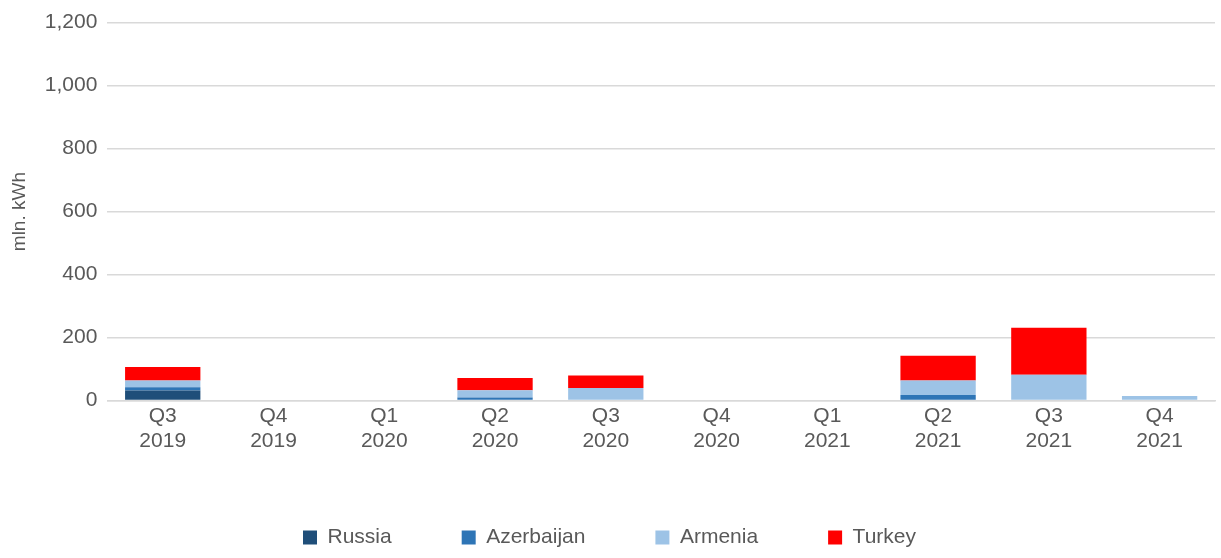 This screenshot has height=558, width=1221. I want to click on x-tick-label: Q4 2019, so click(273, 427).